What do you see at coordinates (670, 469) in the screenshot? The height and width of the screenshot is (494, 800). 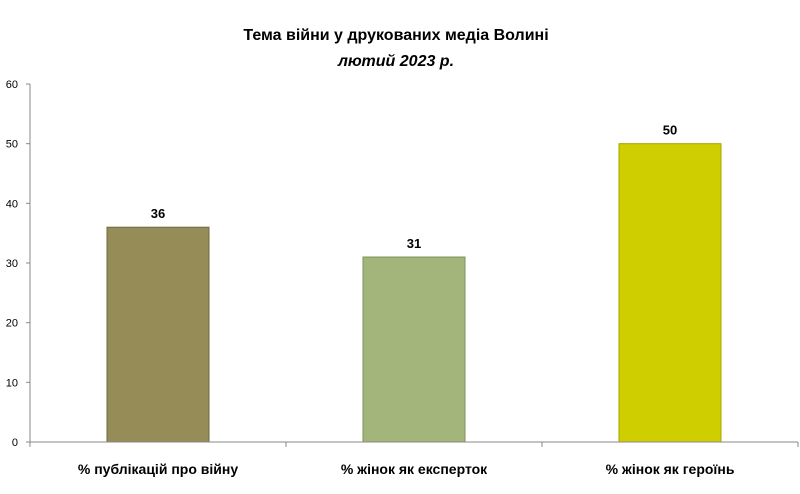 I see `x-category-label: % жінок як героїнь` at bounding box center [670, 469].